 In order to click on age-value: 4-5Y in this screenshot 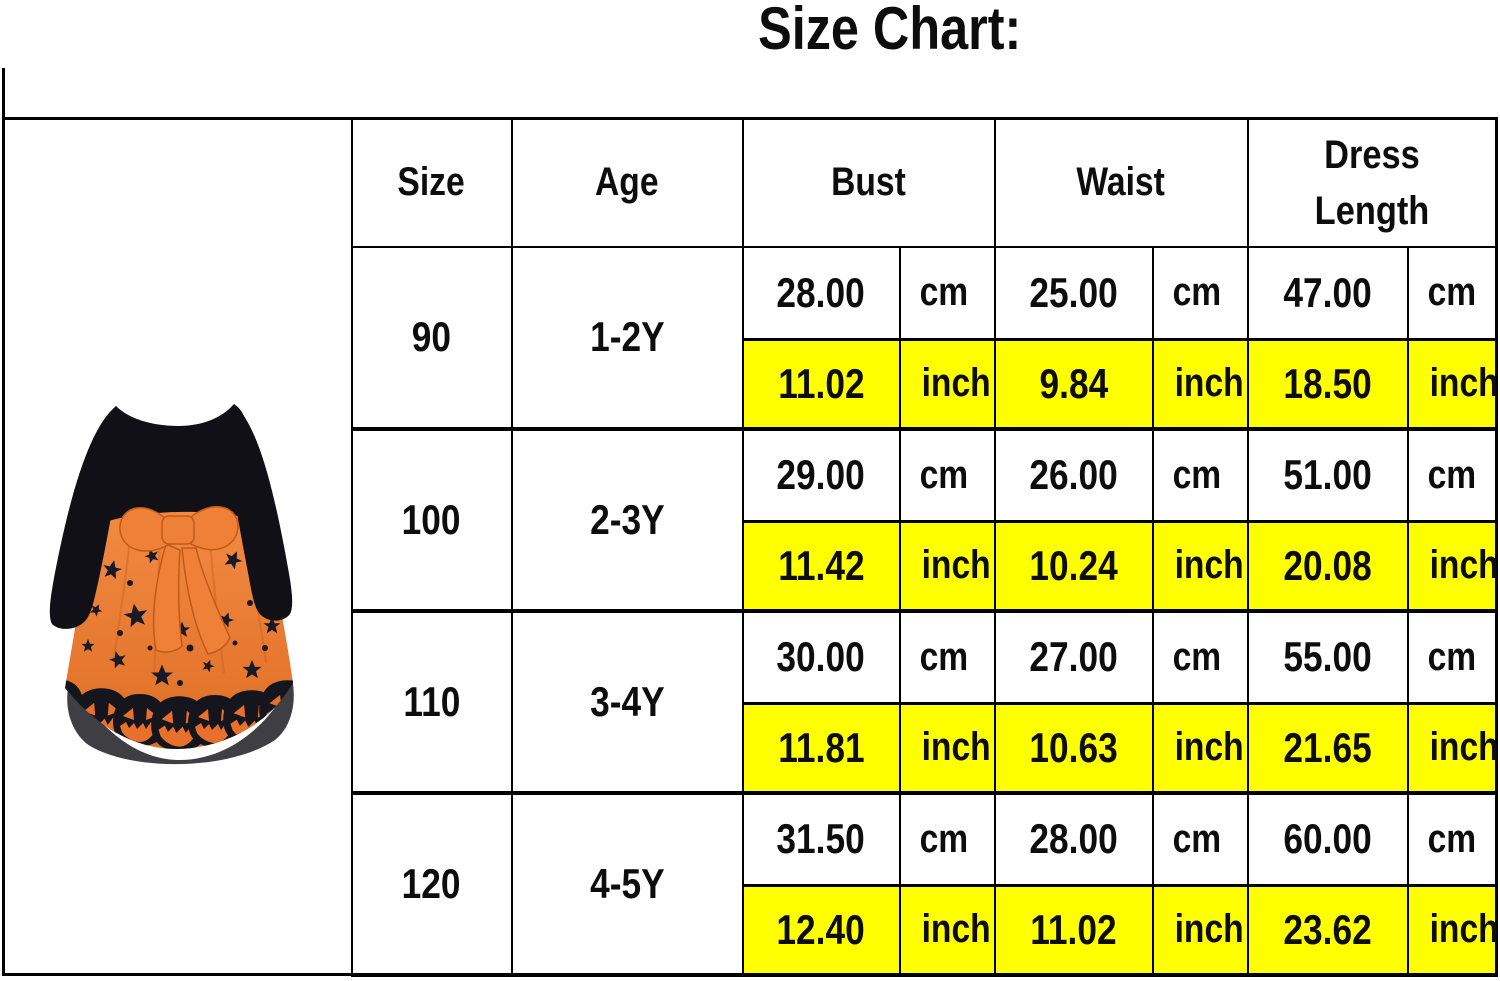, I will do `click(627, 884)`.